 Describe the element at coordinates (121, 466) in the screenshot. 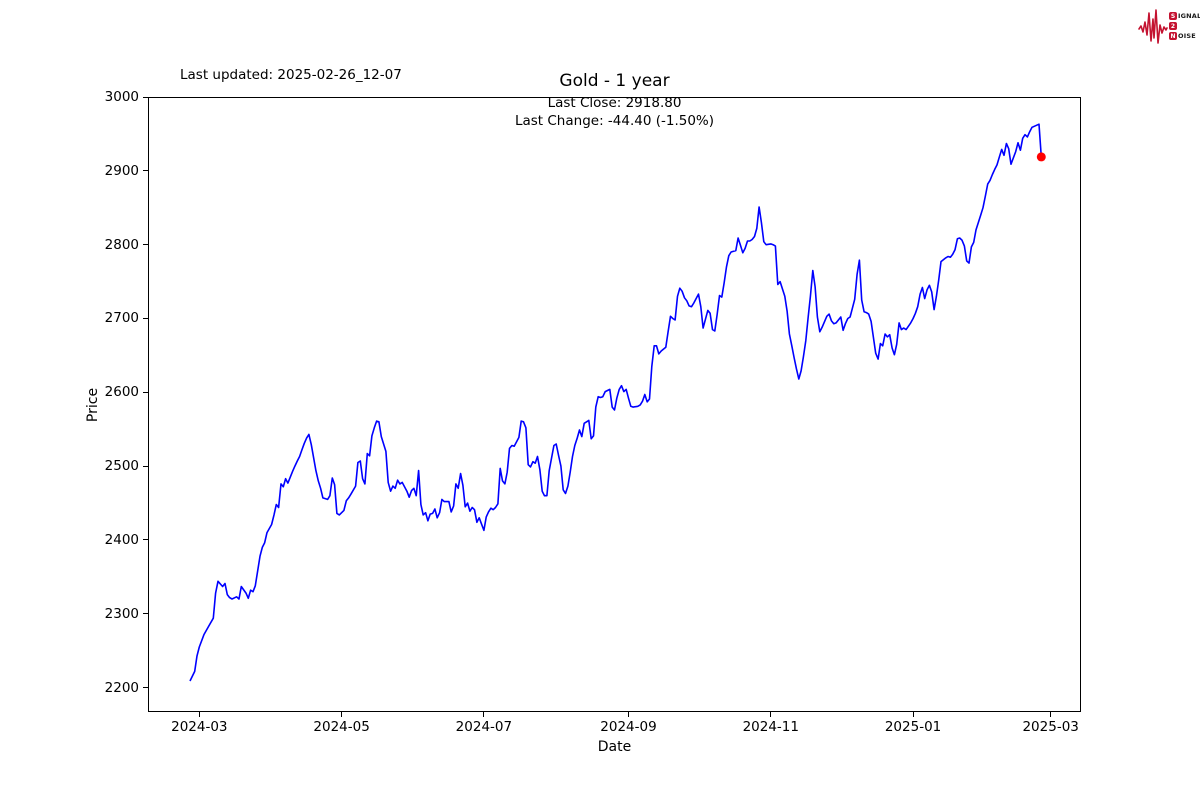

I see `y-tick-label: 2500` at that location.